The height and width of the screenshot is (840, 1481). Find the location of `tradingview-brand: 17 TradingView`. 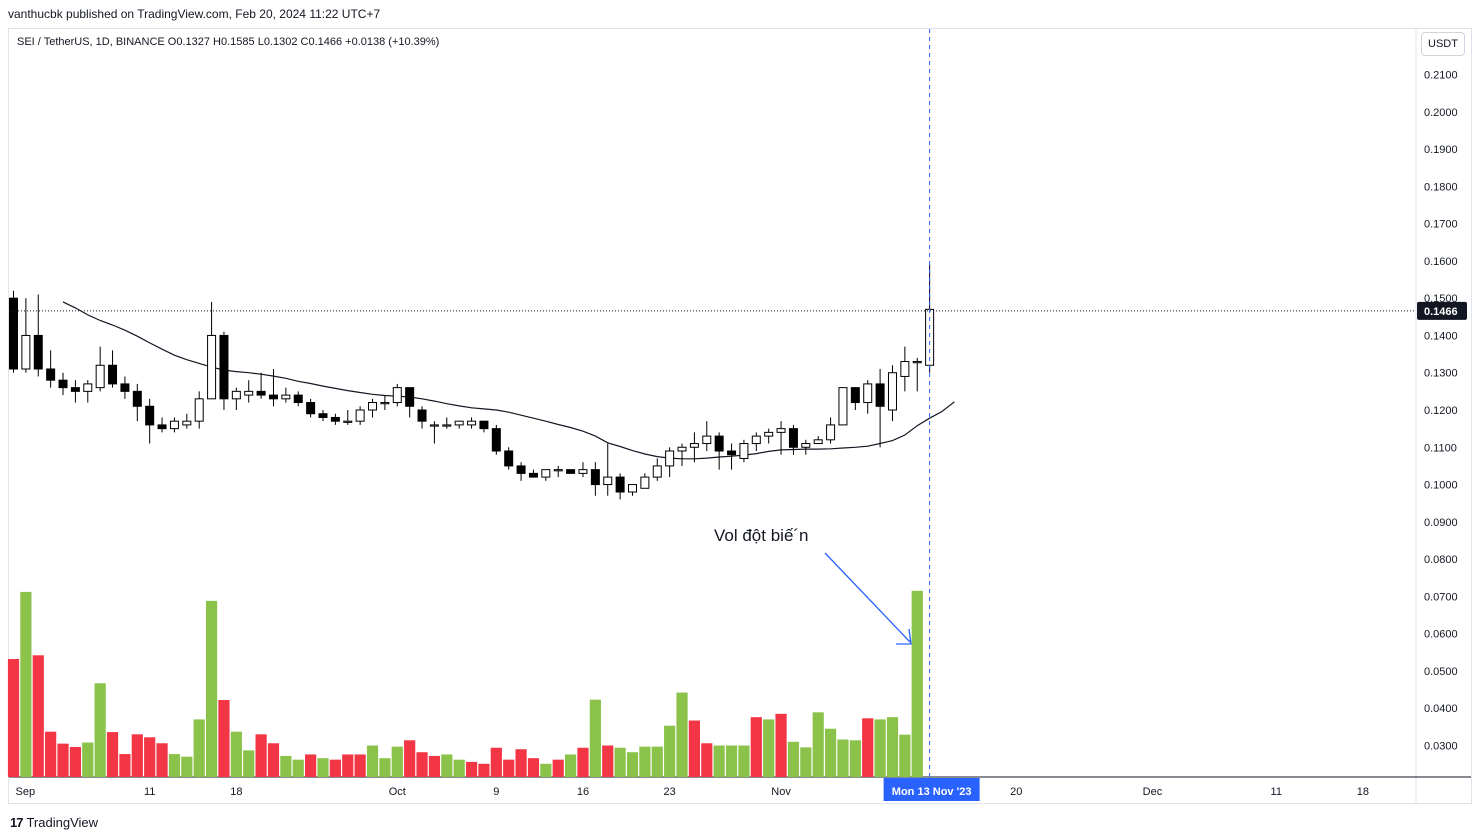

tradingview-brand: 17 TradingView is located at coordinates (54, 822).